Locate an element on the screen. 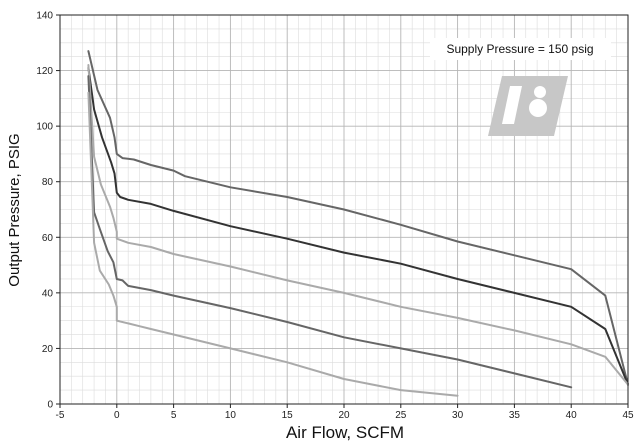  x-tick-label: -5 is located at coordinates (60, 415).